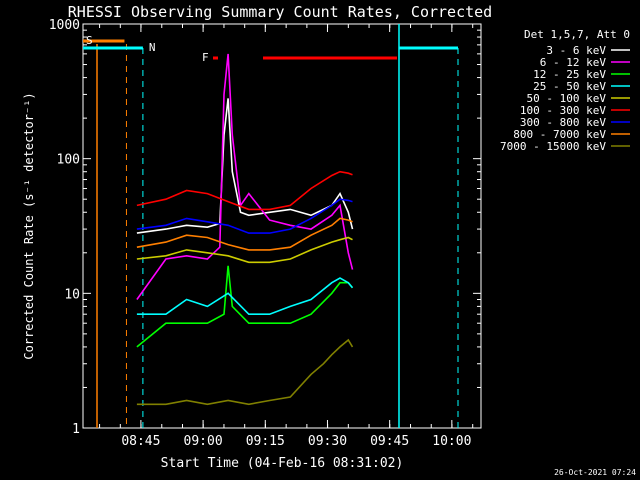 The width and height of the screenshot is (640, 480). Describe the element at coordinates (576, 50) in the screenshot. I see `legend-label: 3 - 6 keV` at that location.